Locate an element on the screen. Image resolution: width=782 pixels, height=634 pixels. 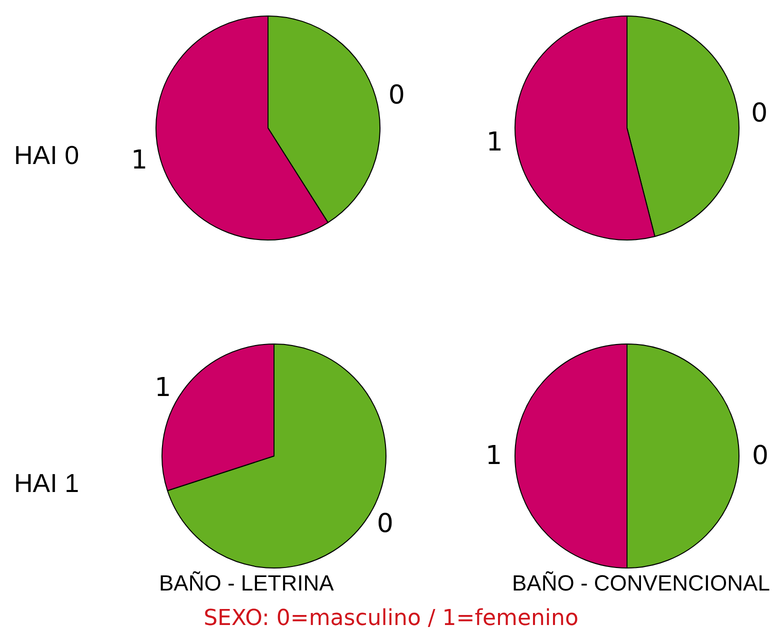
text: HAI 0 is located at coordinates (47, 155).